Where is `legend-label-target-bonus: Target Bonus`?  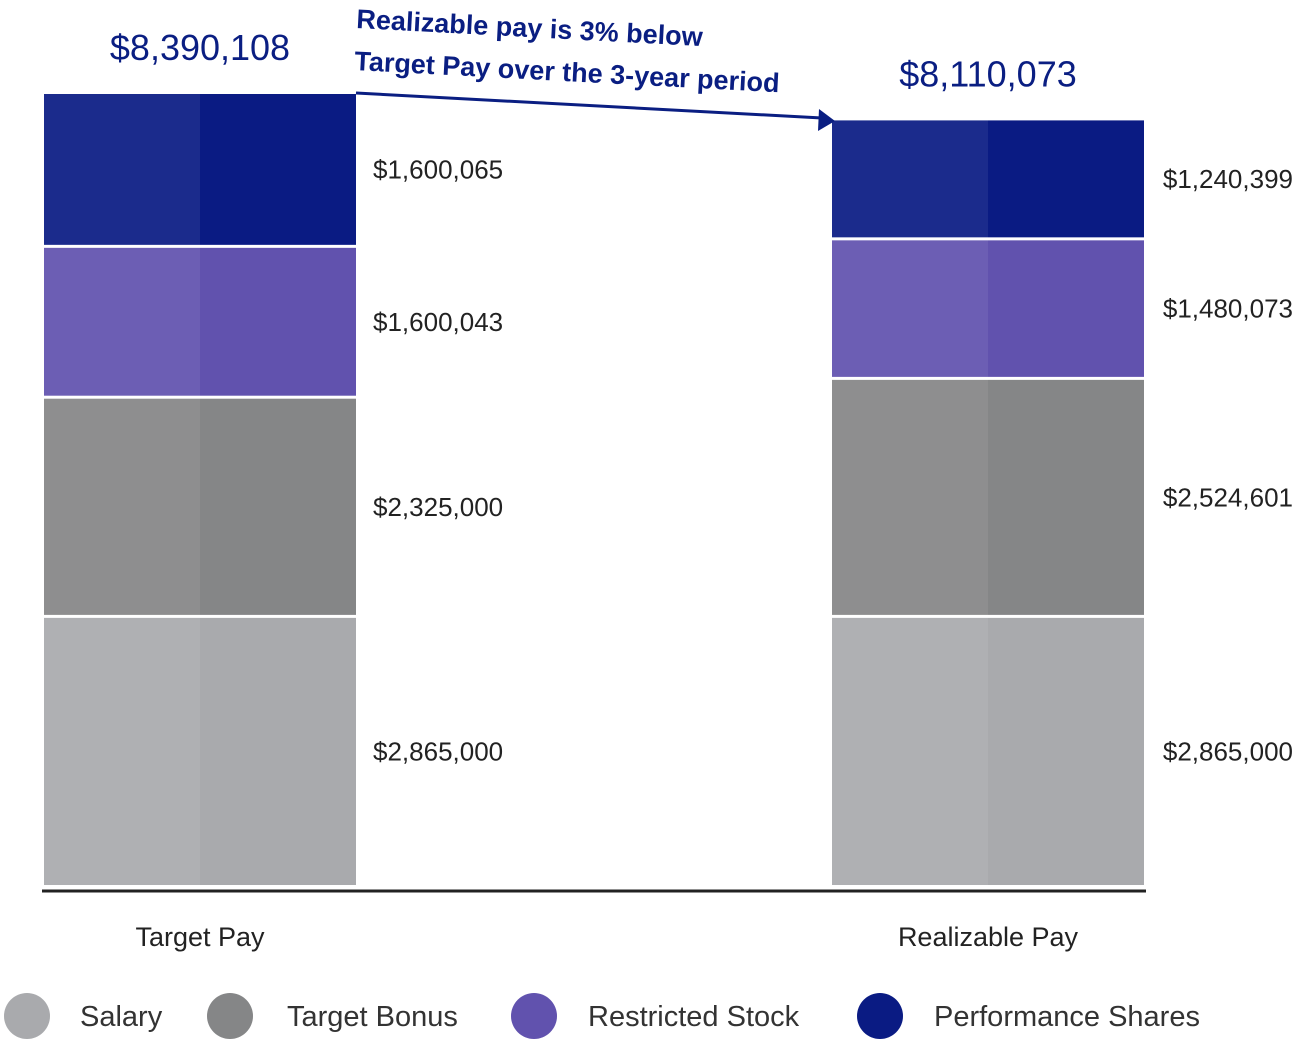
legend-label-target-bonus: Target Bonus is located at coordinates (372, 1017).